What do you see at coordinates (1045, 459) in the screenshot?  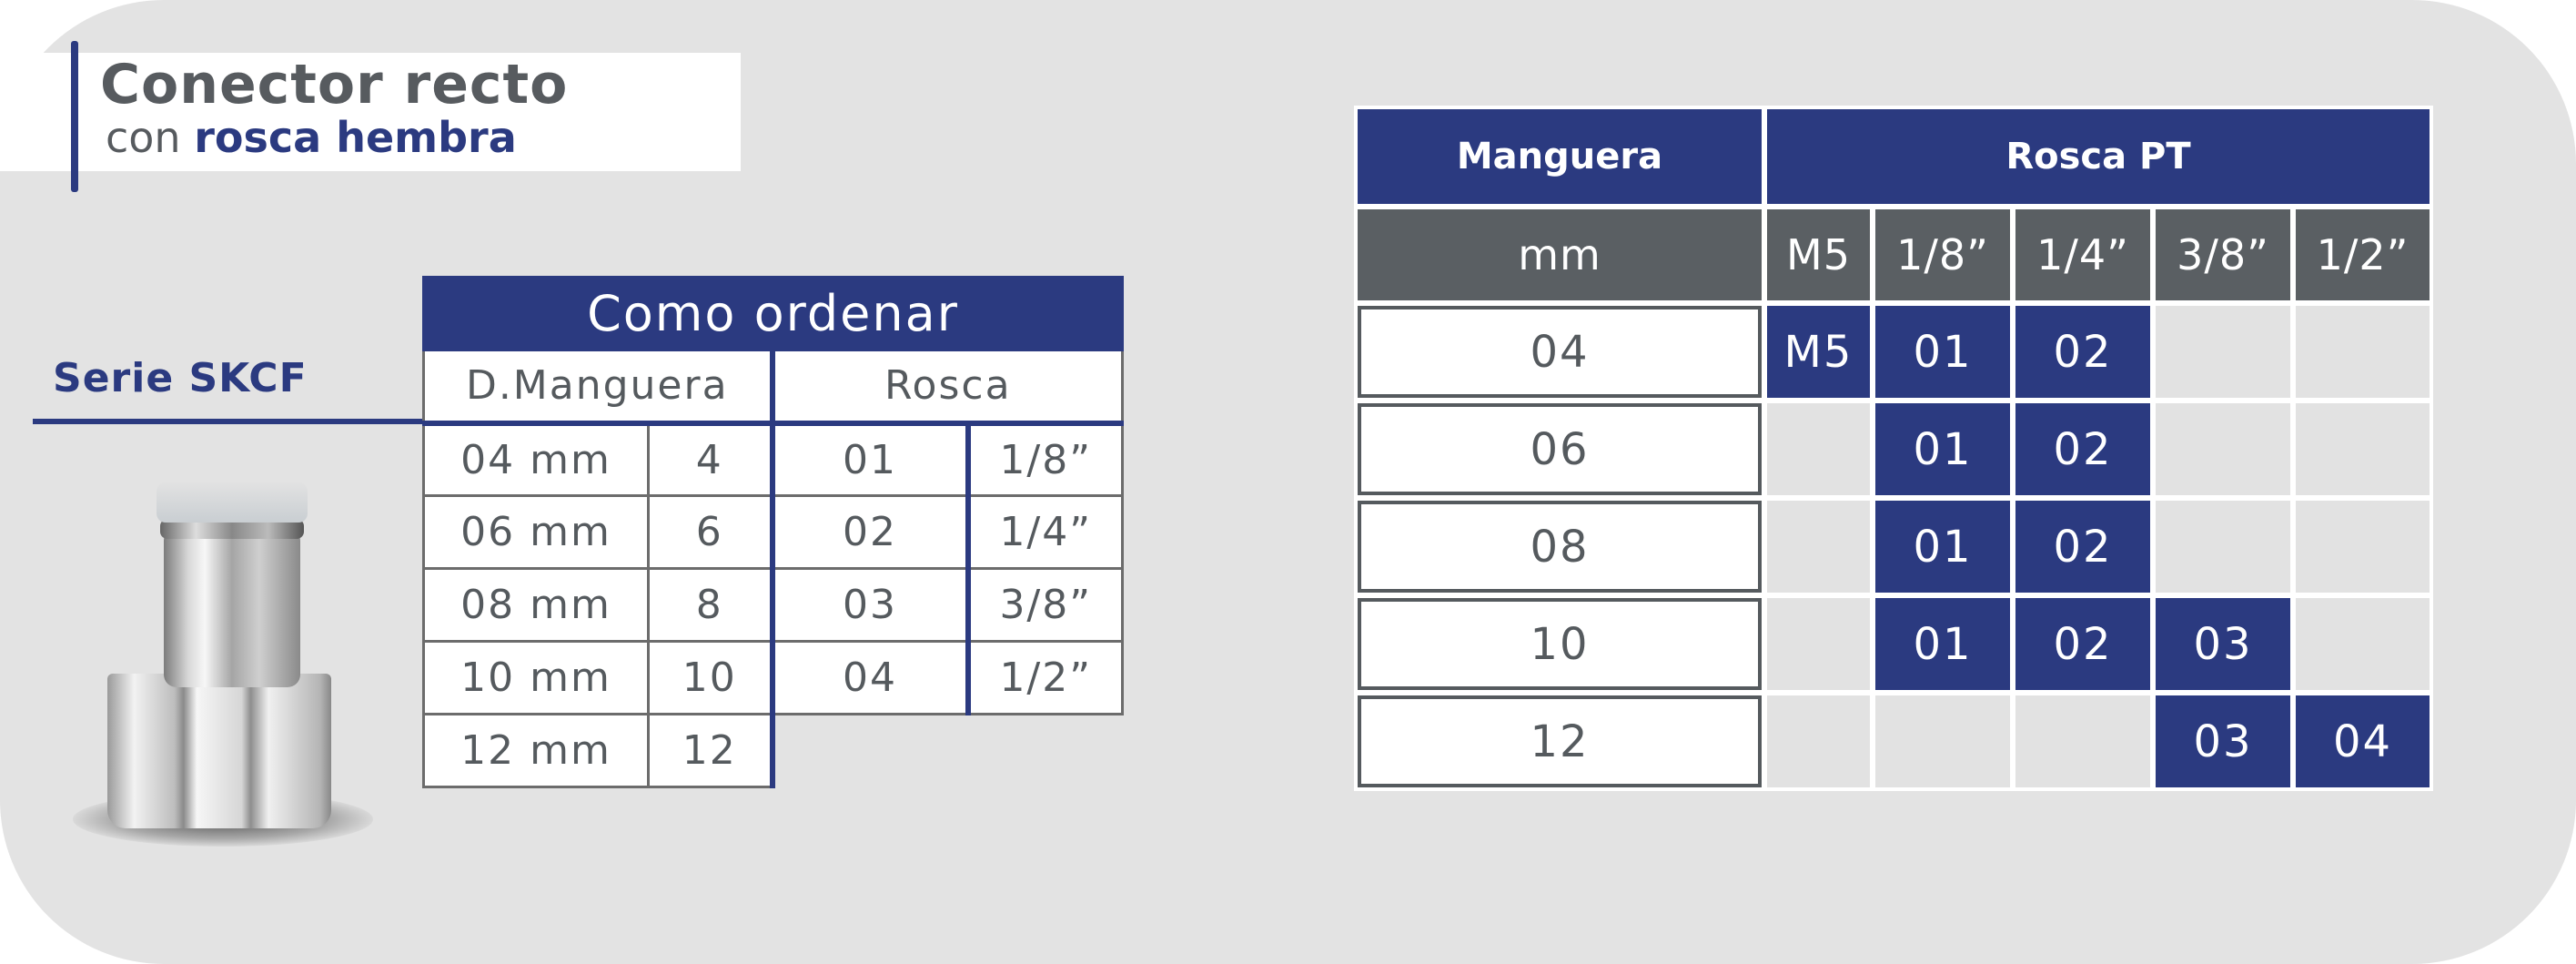 I see `order-cell: 1/8”` at bounding box center [1045, 459].